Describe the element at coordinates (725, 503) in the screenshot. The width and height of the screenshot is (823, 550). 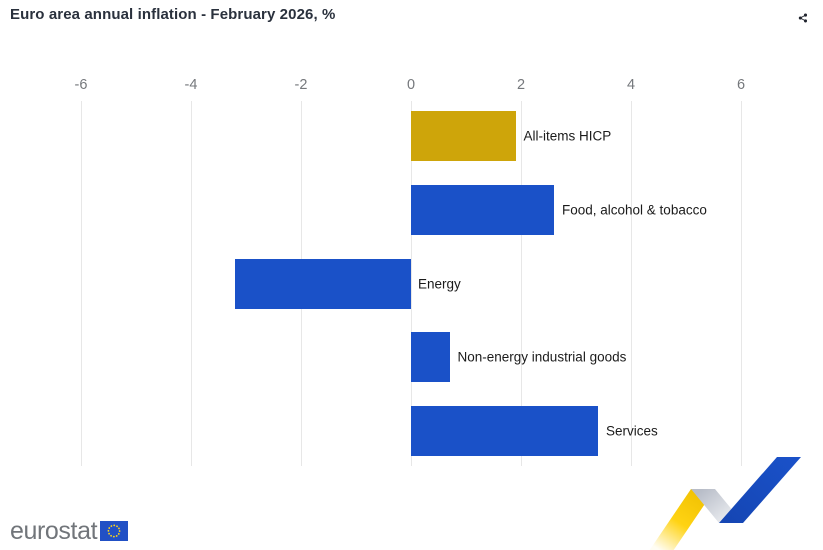
I see `eurostat-ribbon-graphic` at that location.